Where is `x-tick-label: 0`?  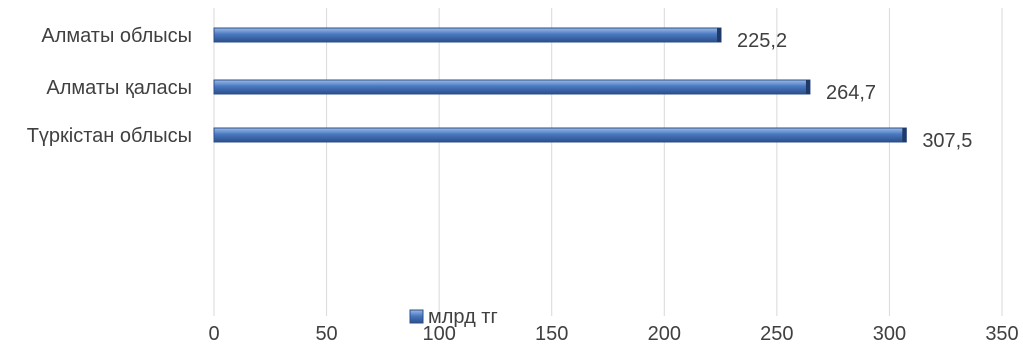
x-tick-label: 0 is located at coordinates (213, 334).